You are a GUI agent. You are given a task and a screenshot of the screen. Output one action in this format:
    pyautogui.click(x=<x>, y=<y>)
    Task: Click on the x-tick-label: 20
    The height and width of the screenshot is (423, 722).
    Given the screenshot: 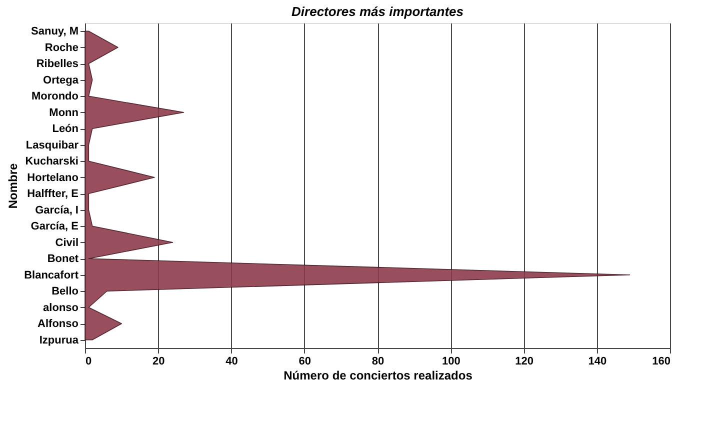 What is the action you would take?
    pyautogui.click(x=158, y=362)
    